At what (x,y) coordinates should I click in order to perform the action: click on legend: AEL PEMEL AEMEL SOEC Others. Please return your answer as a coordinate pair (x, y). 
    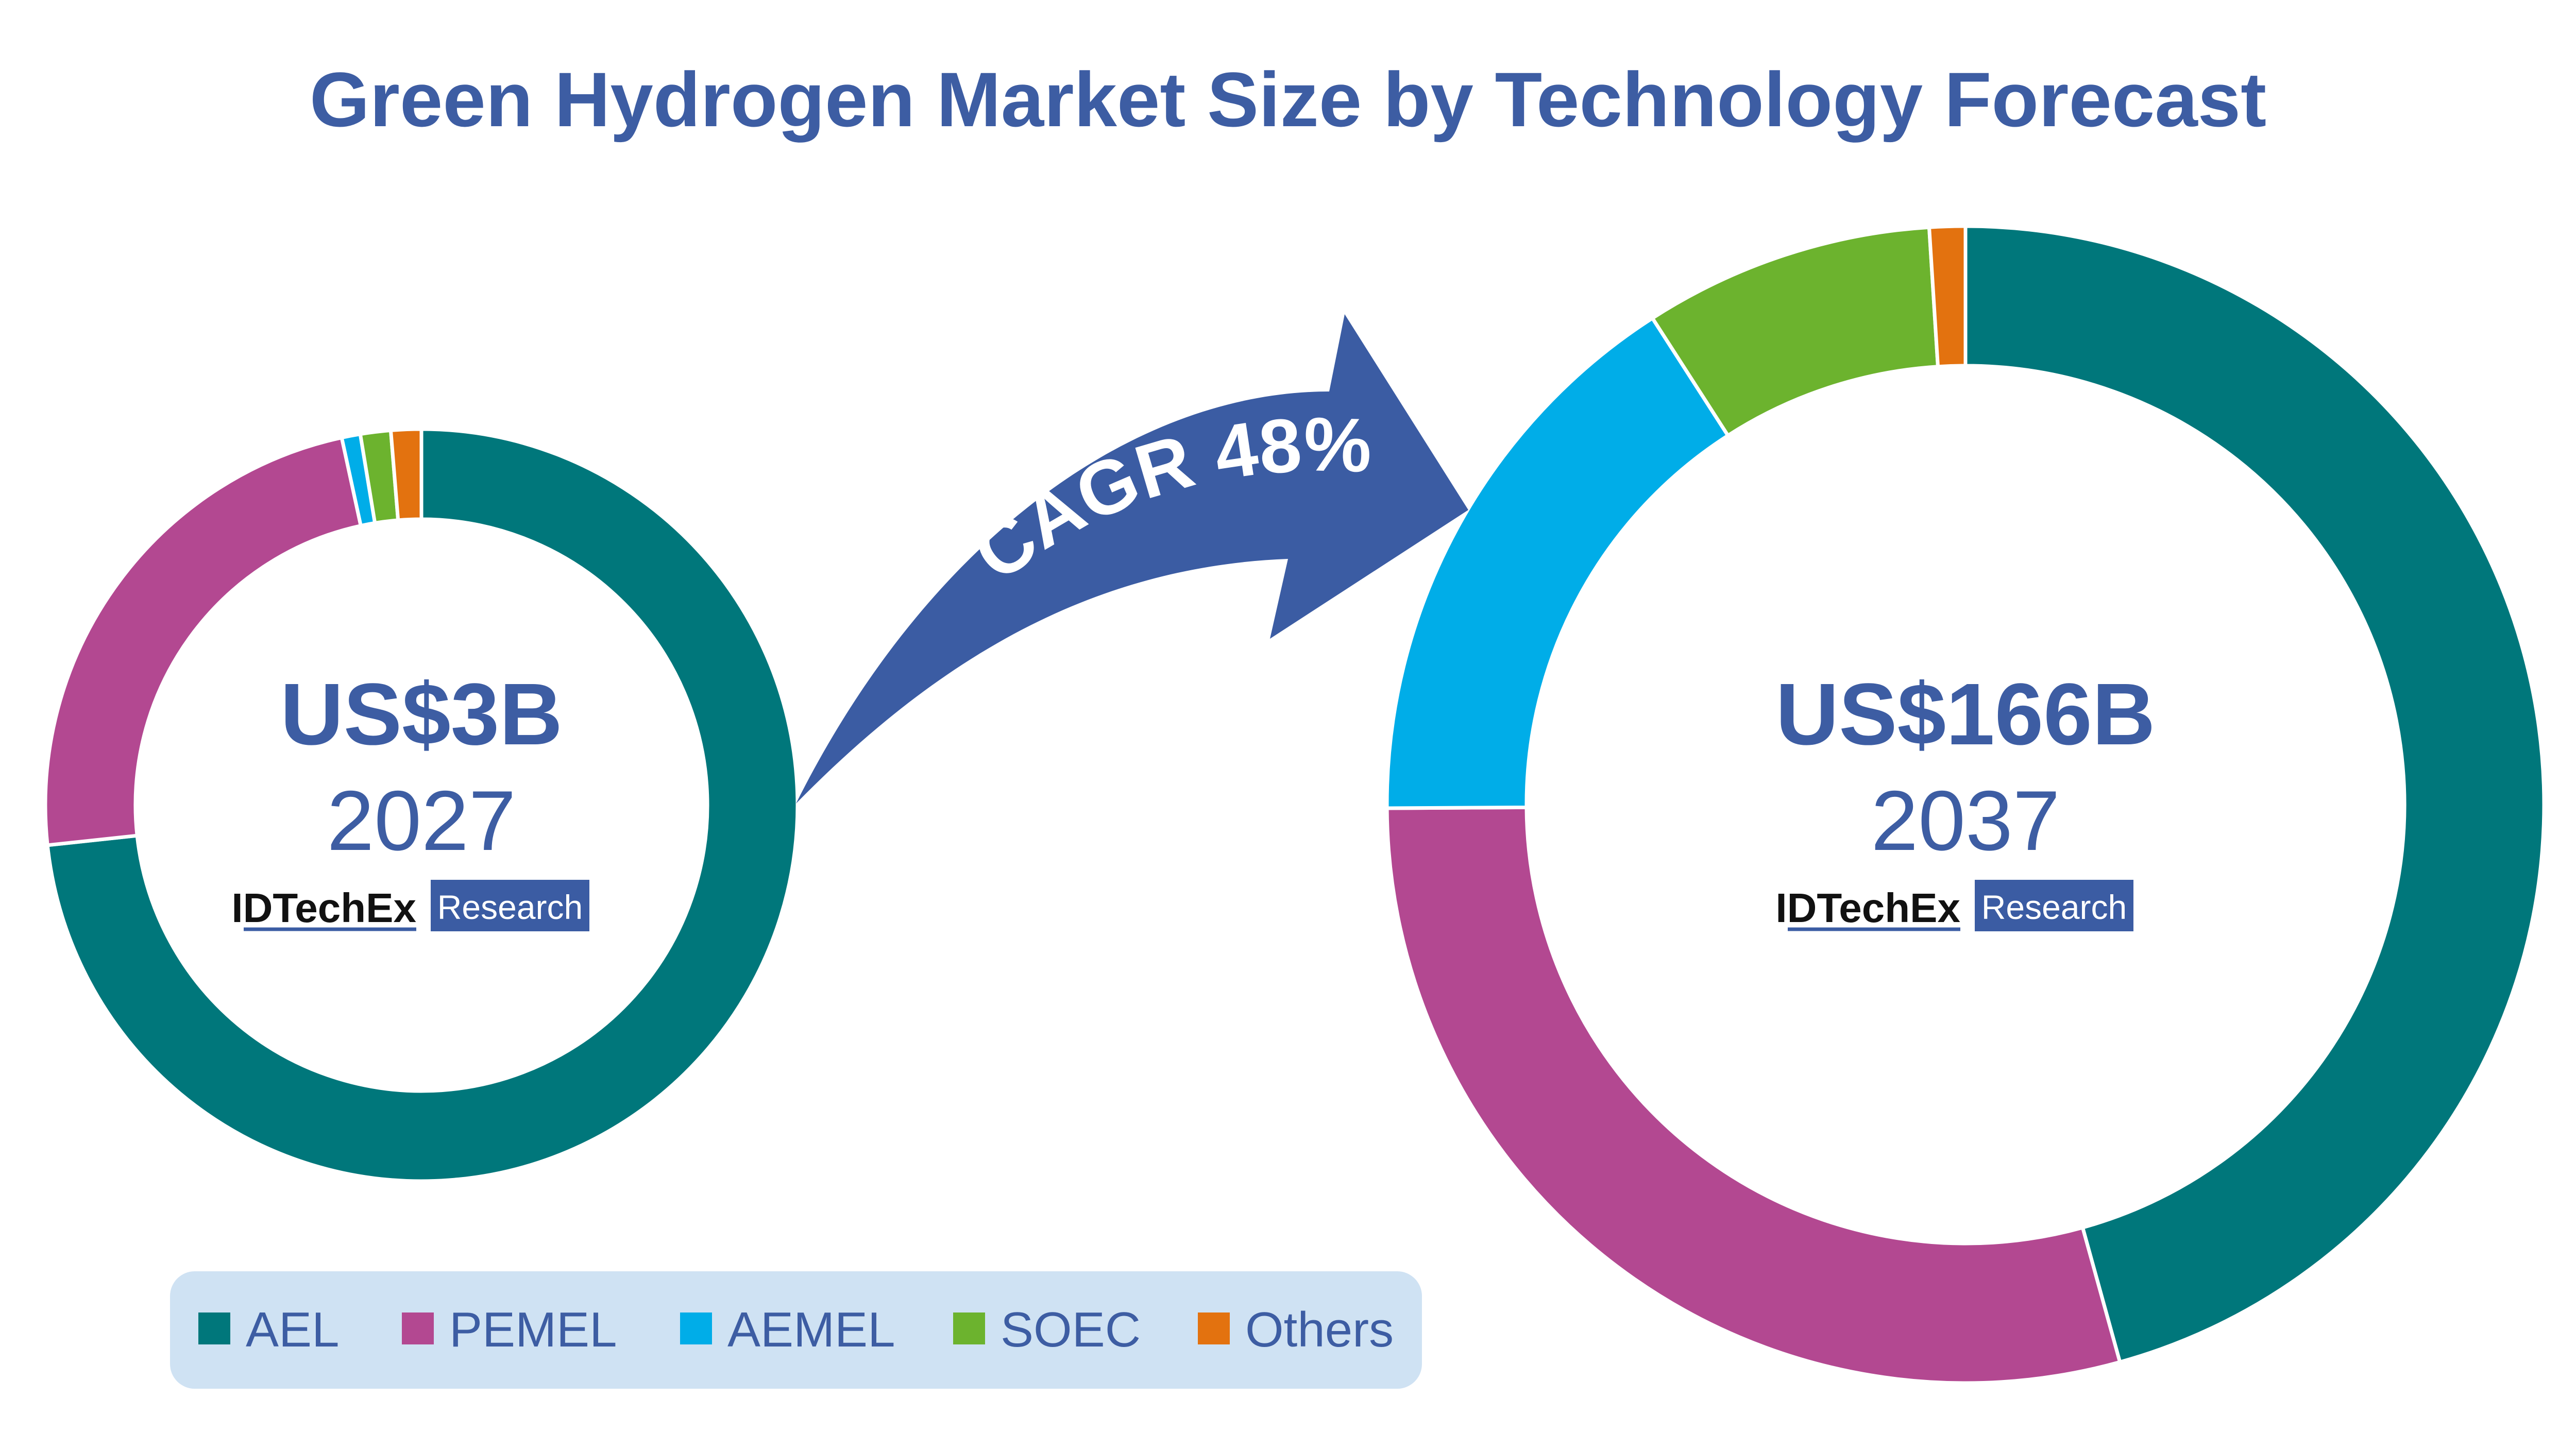
    Looking at the image, I should click on (796, 1330).